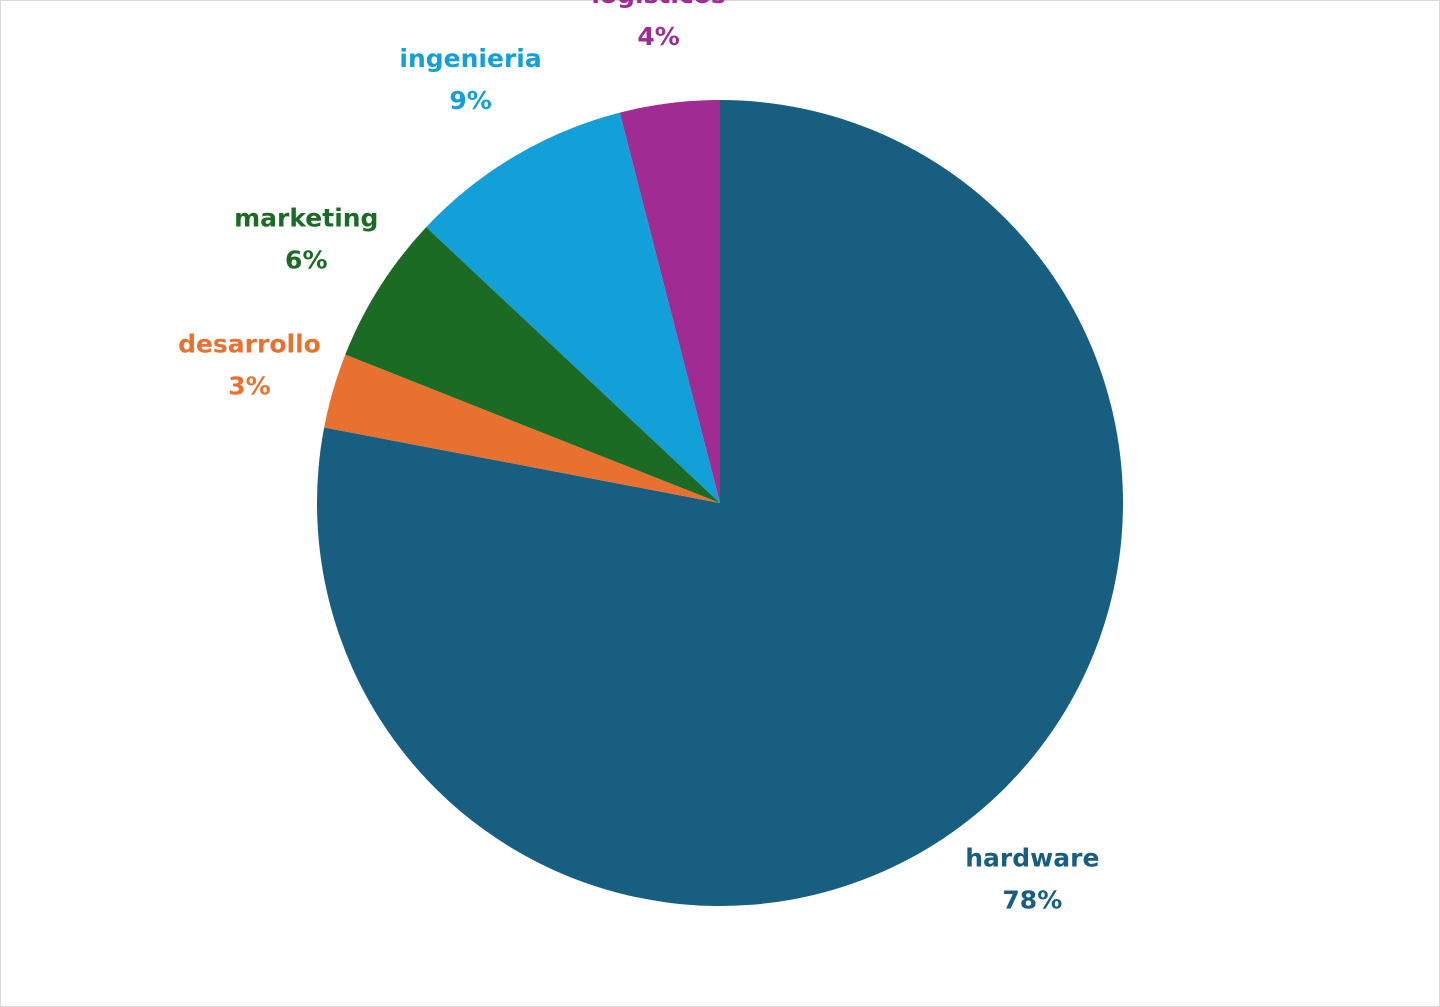 This screenshot has width=1440, height=1007. I want to click on slice-label: marketing, so click(306, 217).